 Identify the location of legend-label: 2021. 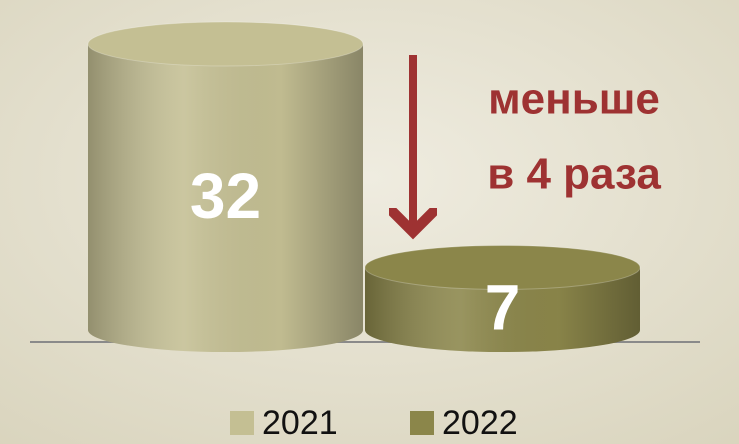
(300, 423).